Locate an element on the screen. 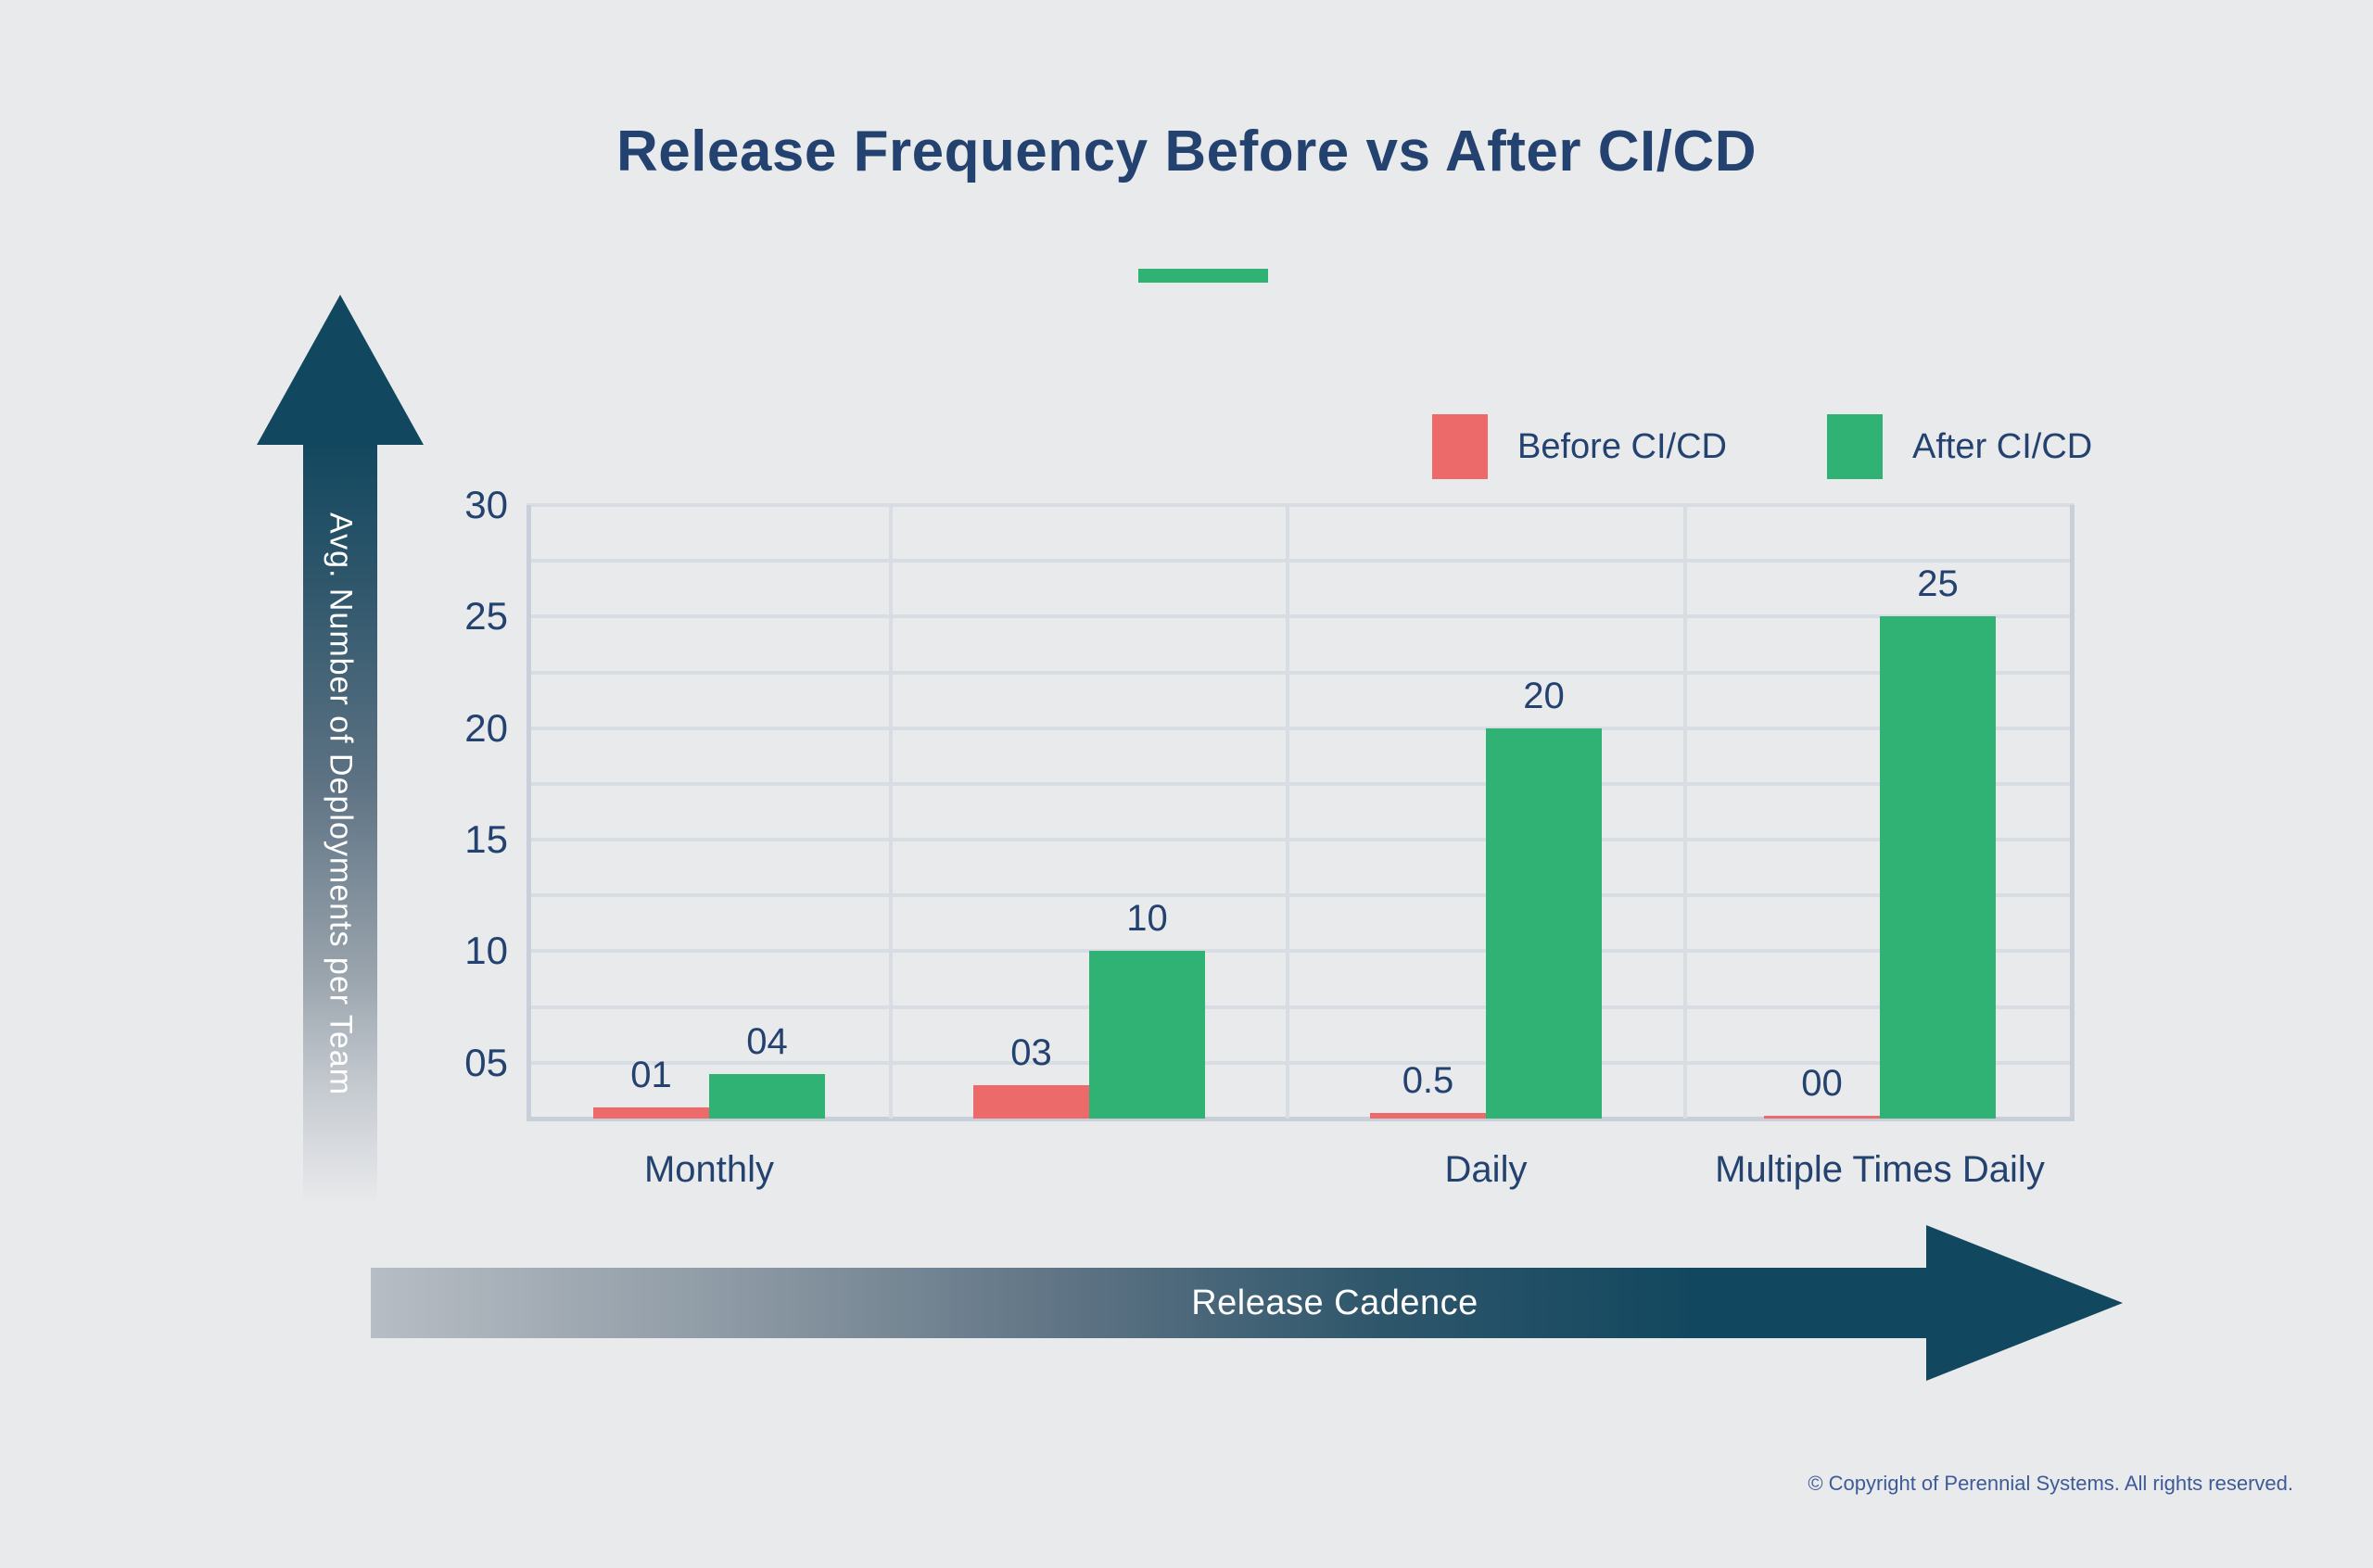 The height and width of the screenshot is (1568, 2373). legend-item-before-ci-cd: Before CI/CD is located at coordinates (1579, 447).